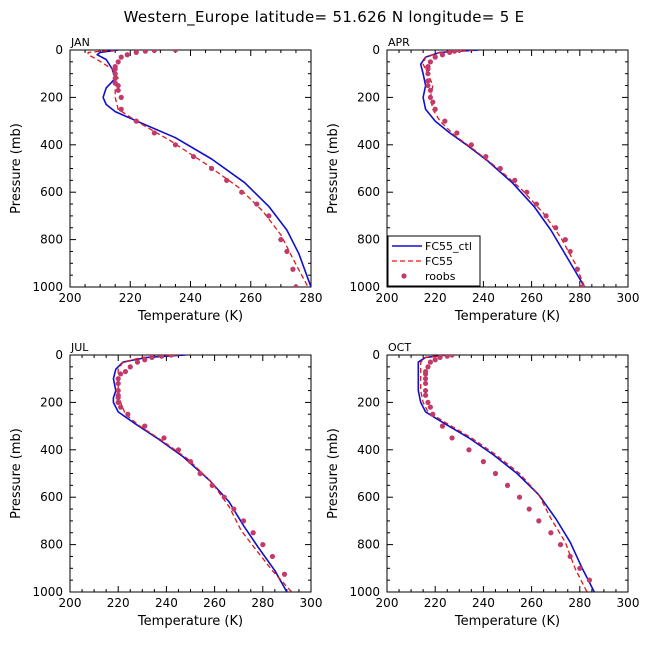  I want to click on legend-entry-label: FC55_ctl, so click(448, 246).